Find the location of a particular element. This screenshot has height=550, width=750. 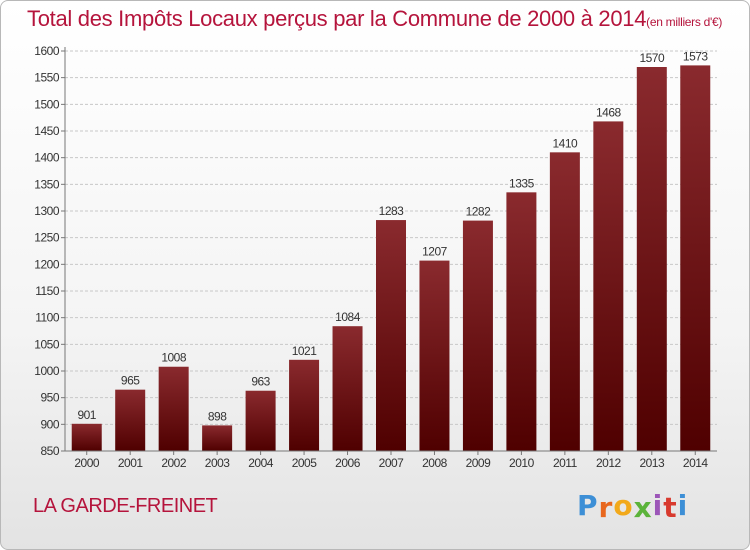

bar-2014 is located at coordinates (695, 258).